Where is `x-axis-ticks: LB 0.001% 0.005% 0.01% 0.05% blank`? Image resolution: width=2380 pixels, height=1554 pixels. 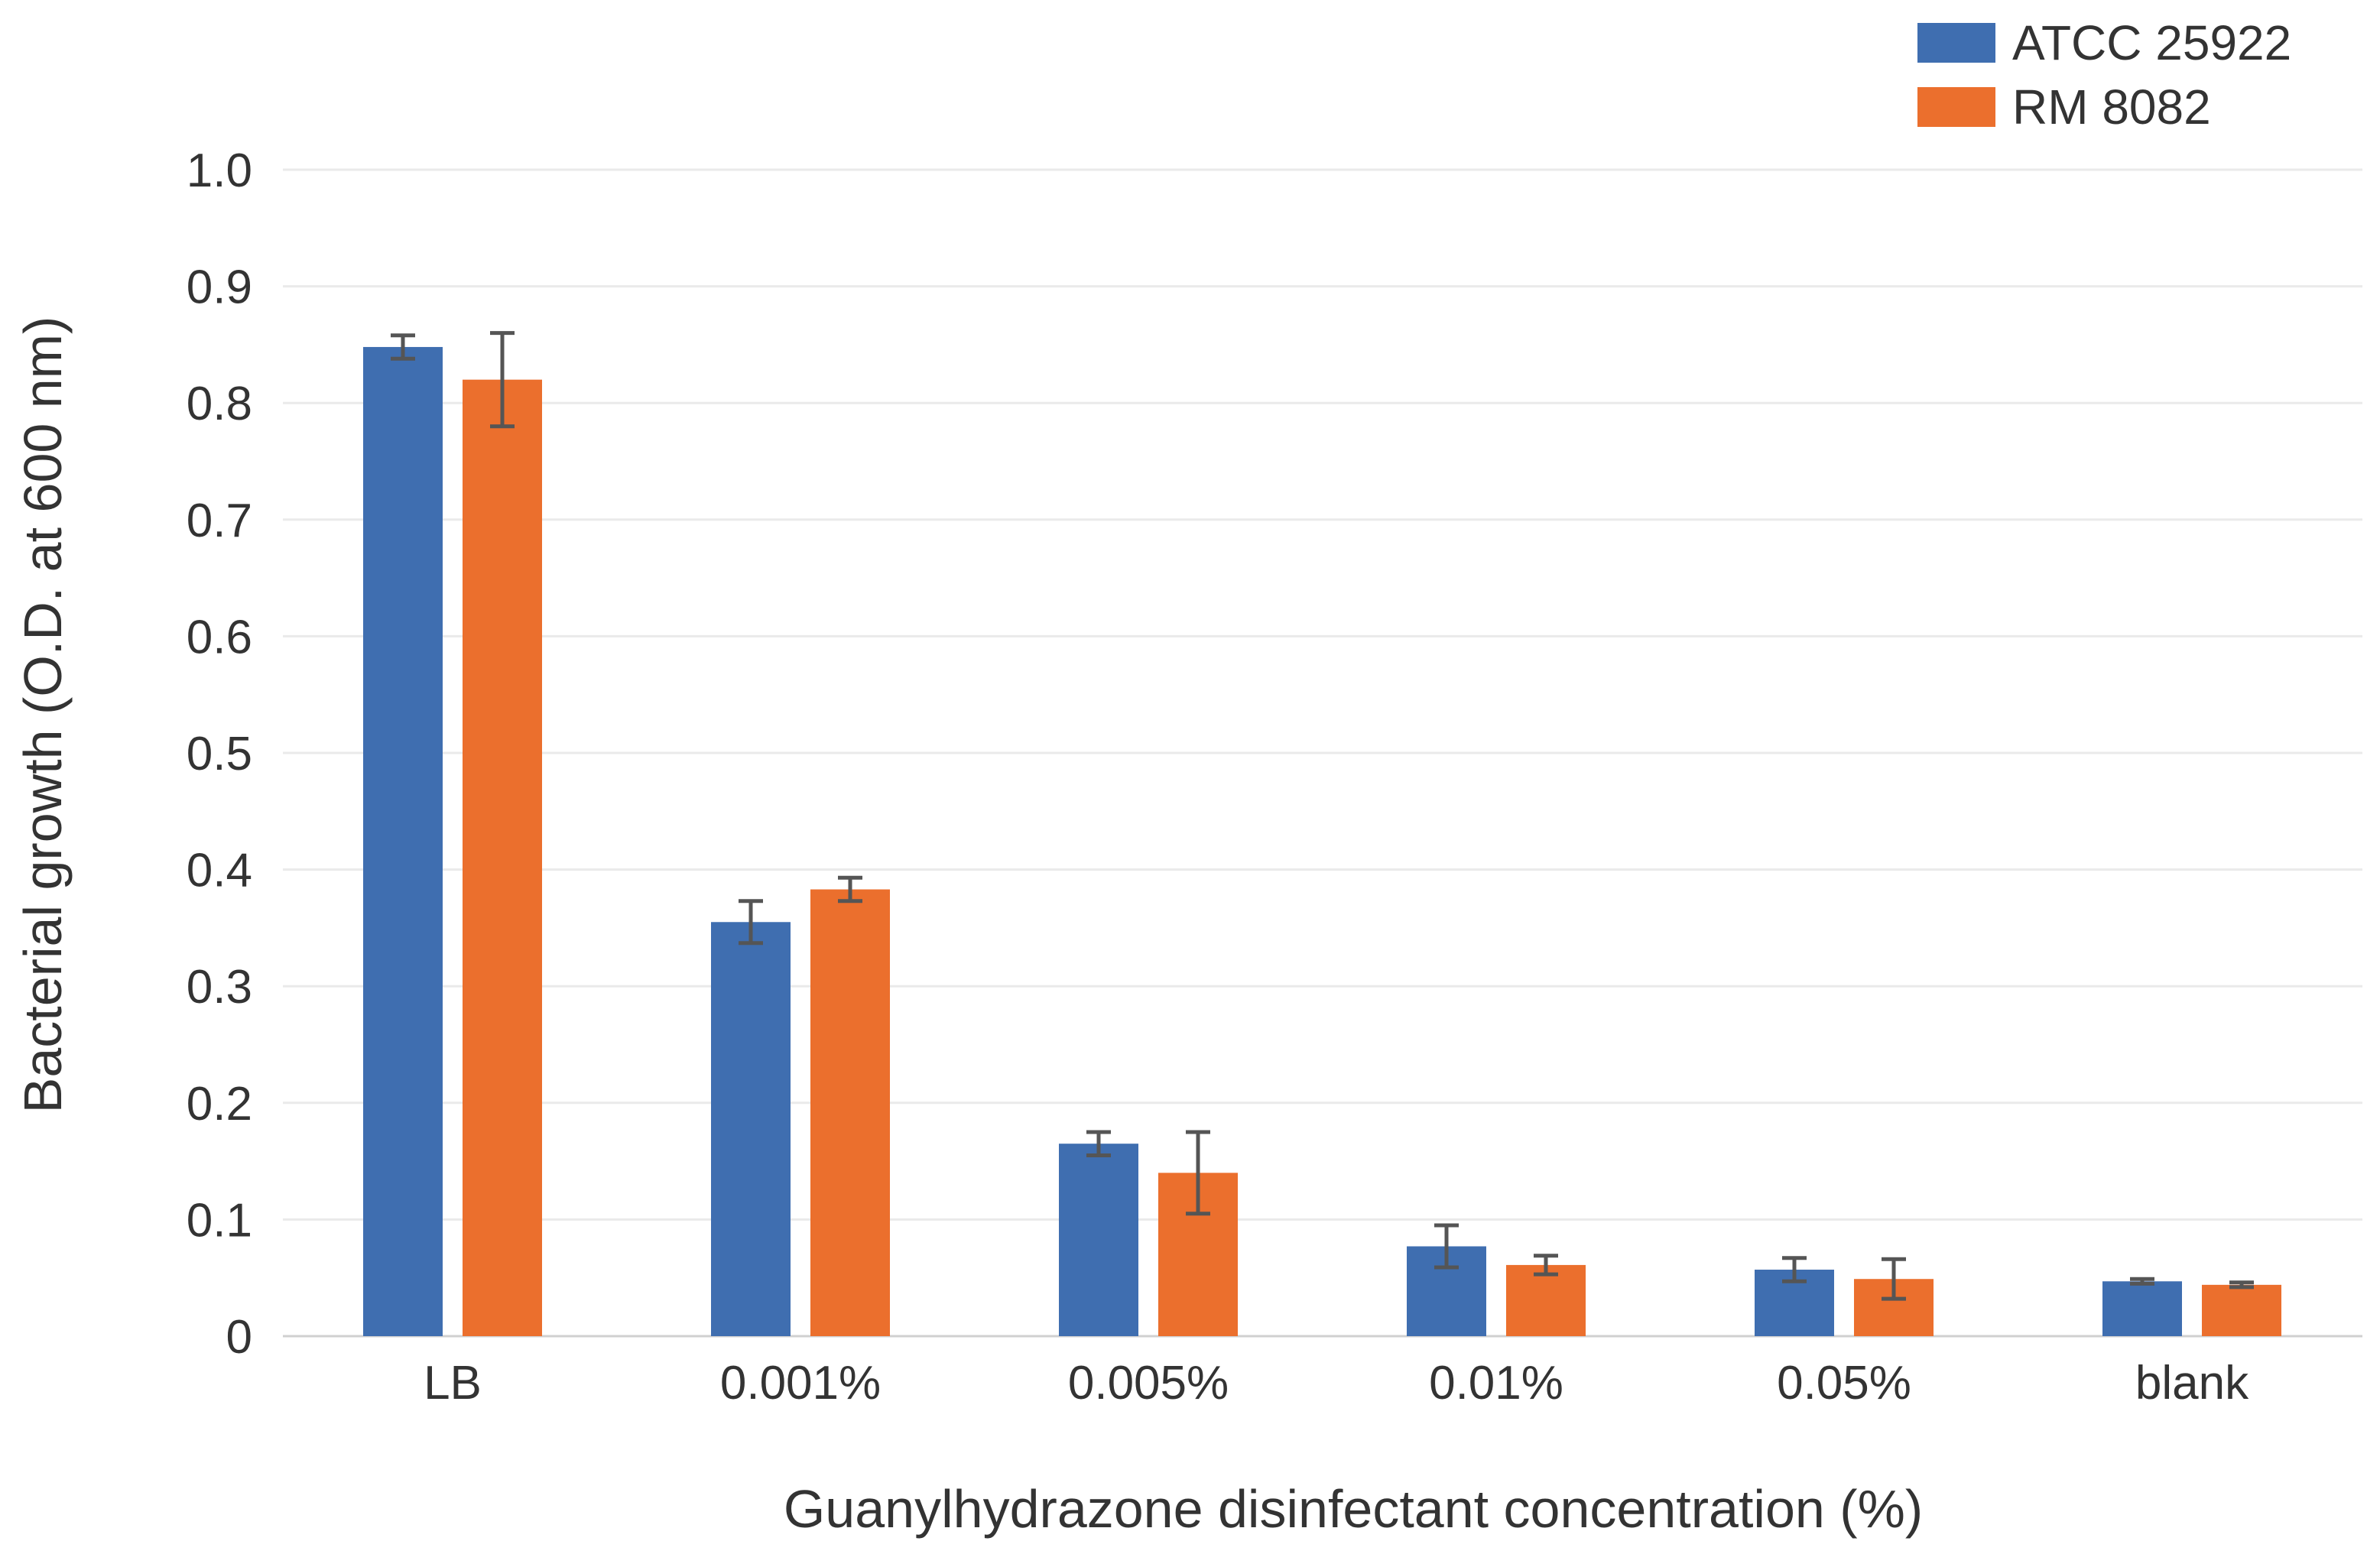 x-axis-ticks: LB 0.001% 0.005% 0.01% 0.05% blank is located at coordinates (1336, 1384).